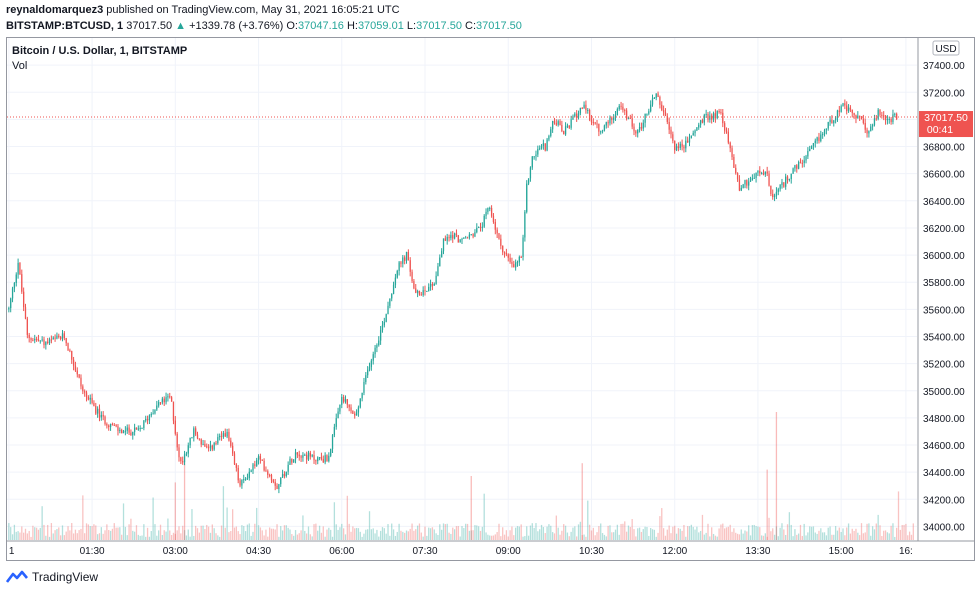  I want to click on currency-badge: USD, so click(946, 48).